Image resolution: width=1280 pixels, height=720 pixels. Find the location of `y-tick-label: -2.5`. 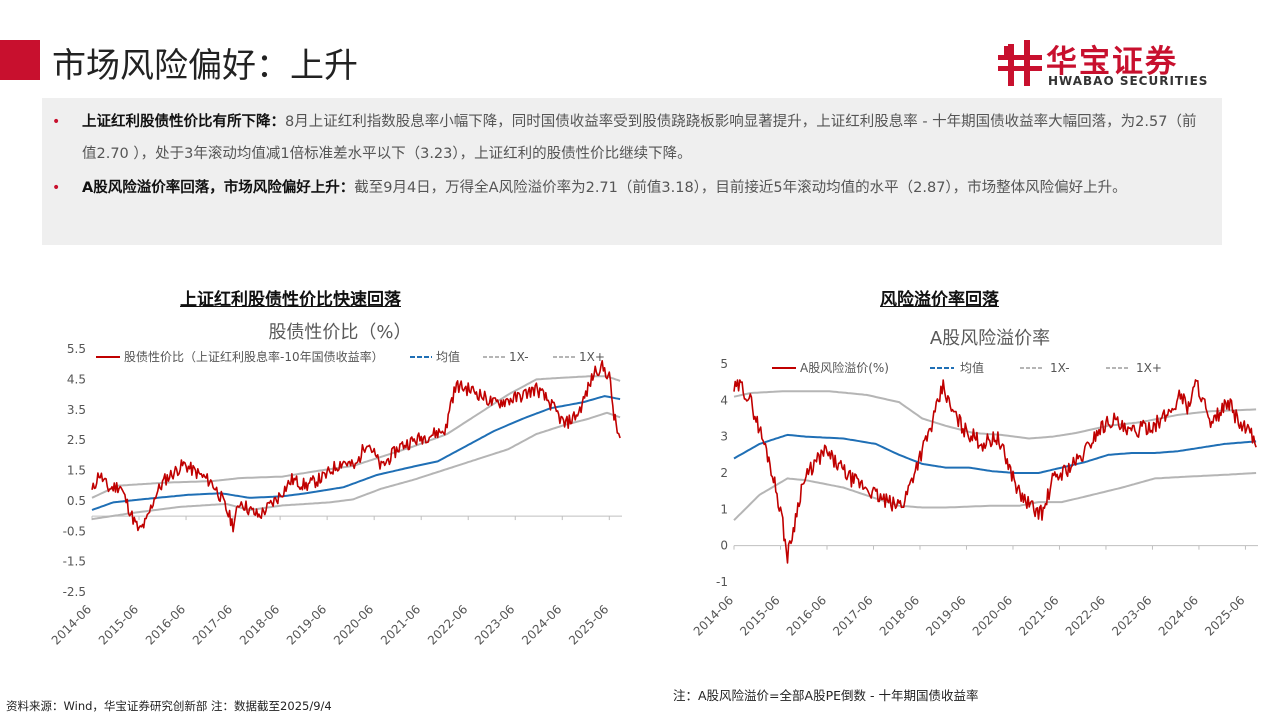

y-tick-label: -2.5 is located at coordinates (74, 592).